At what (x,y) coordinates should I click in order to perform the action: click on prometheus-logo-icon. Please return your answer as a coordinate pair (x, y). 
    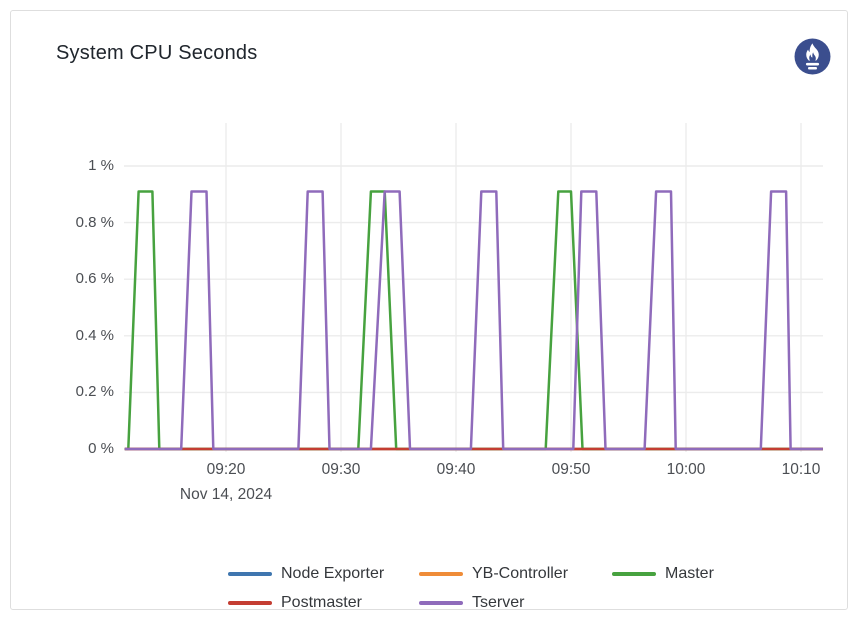
    Looking at the image, I should click on (812, 56).